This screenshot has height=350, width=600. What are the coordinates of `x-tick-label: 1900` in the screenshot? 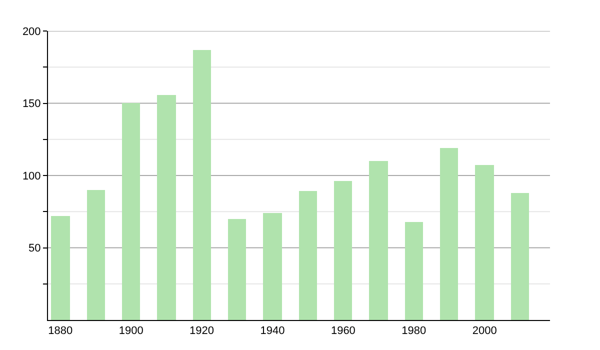 It's located at (131, 331).